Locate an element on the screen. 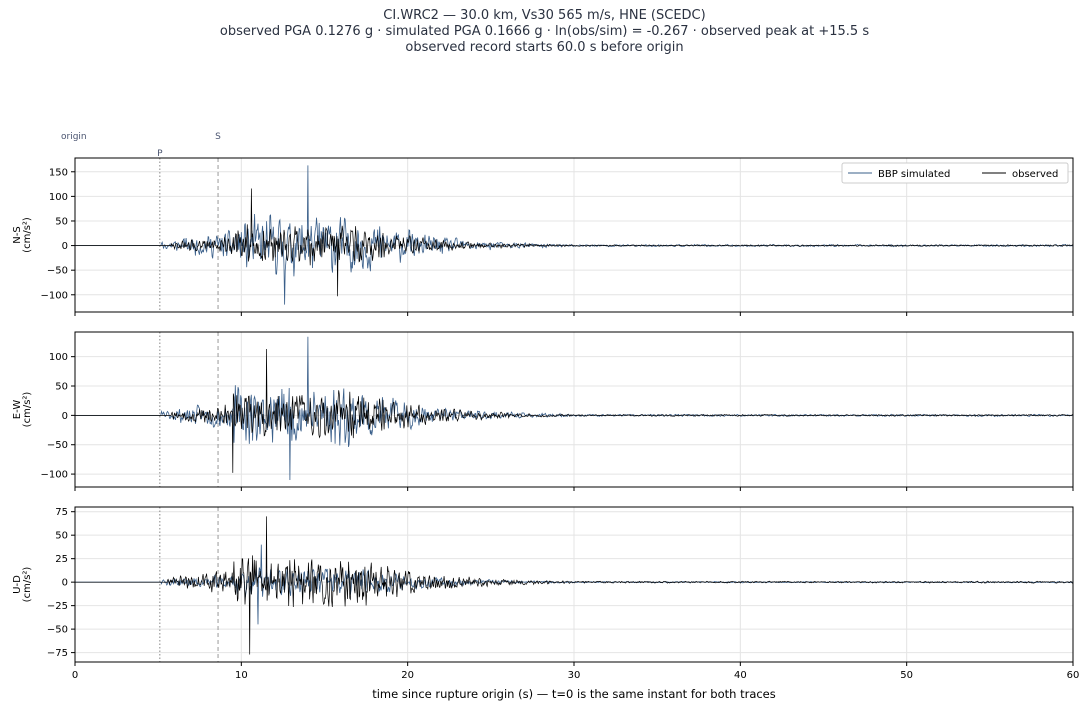 The image size is (1089, 710). x-tick-label: 20 is located at coordinates (407, 675).